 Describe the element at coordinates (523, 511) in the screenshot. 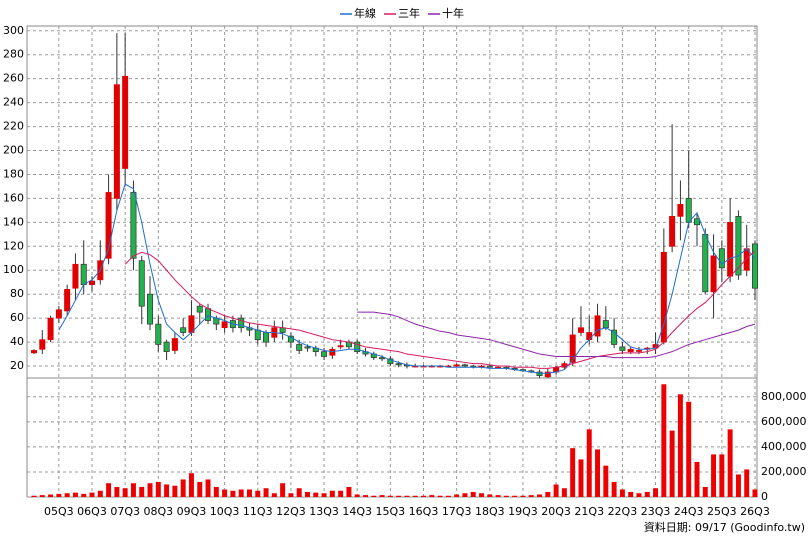

I see `x-tick-label: 19Q3` at that location.